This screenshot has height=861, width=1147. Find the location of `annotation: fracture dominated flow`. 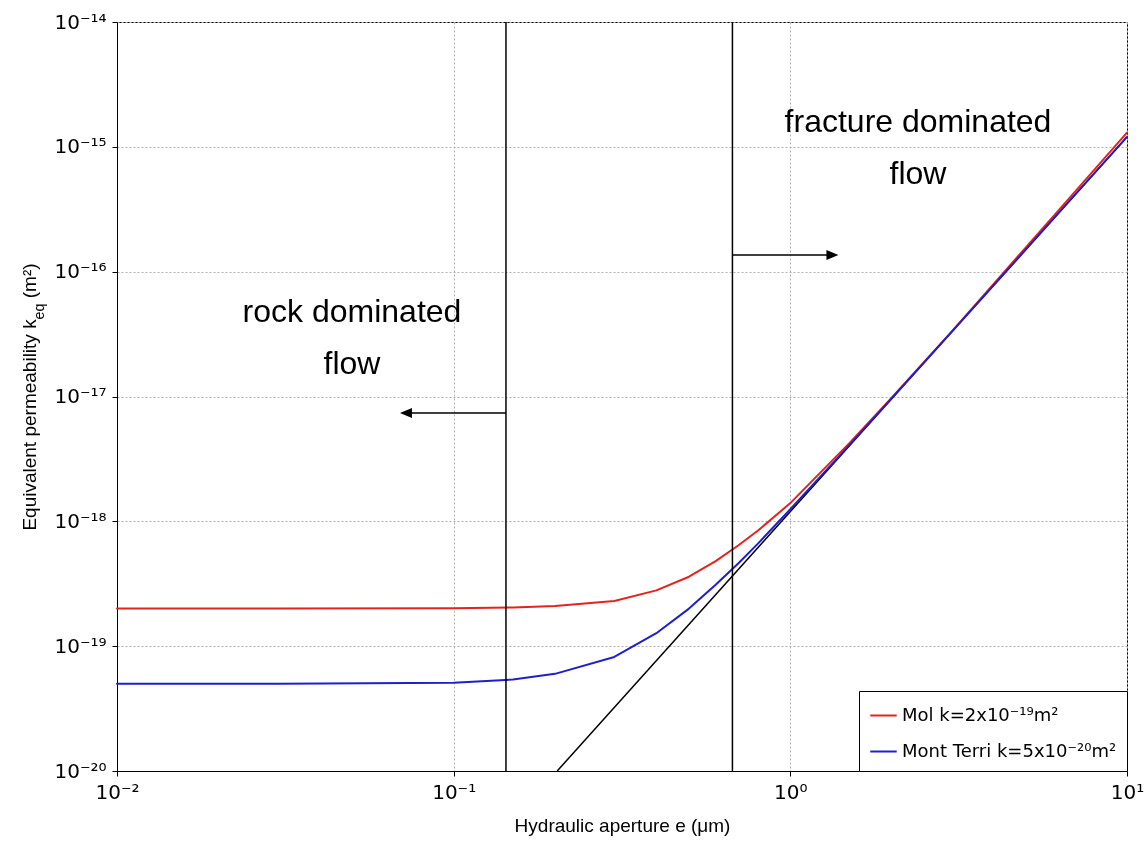

annotation: fracture dominated flow is located at coordinates (918, 147).